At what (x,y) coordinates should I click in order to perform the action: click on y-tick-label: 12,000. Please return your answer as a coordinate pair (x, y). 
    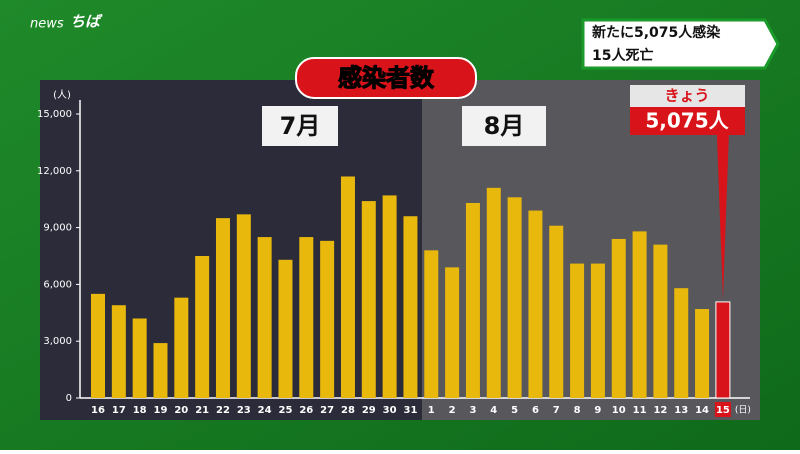
    Looking at the image, I should click on (54, 171).